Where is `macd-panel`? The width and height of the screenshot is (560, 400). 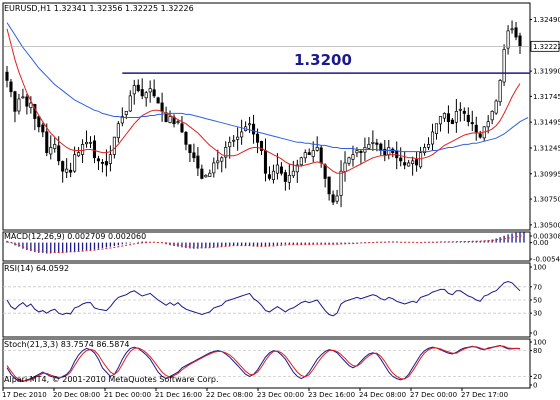 macd-panel is located at coordinates (265, 243).